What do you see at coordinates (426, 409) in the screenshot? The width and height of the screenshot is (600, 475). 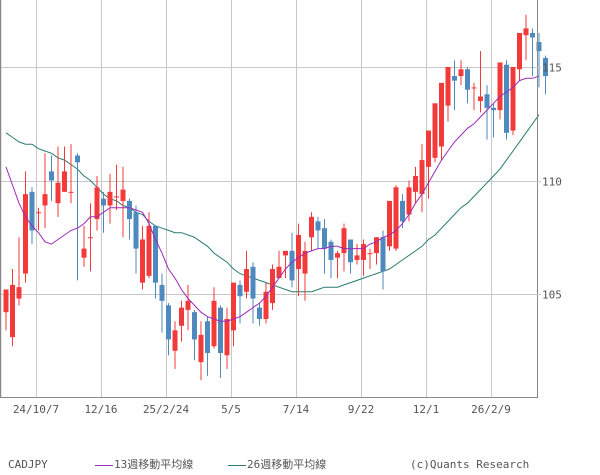 I see `x-tick-label: 12/1` at bounding box center [426, 409].